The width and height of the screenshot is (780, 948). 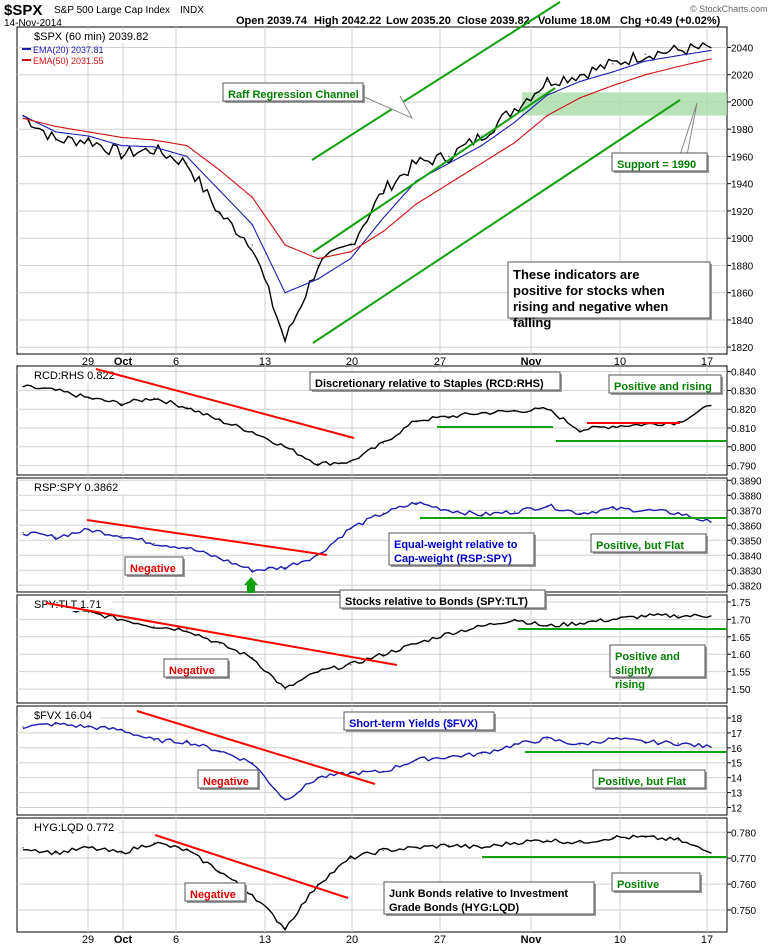 I want to click on hyg-status-label-box, so click(x=656, y=882).